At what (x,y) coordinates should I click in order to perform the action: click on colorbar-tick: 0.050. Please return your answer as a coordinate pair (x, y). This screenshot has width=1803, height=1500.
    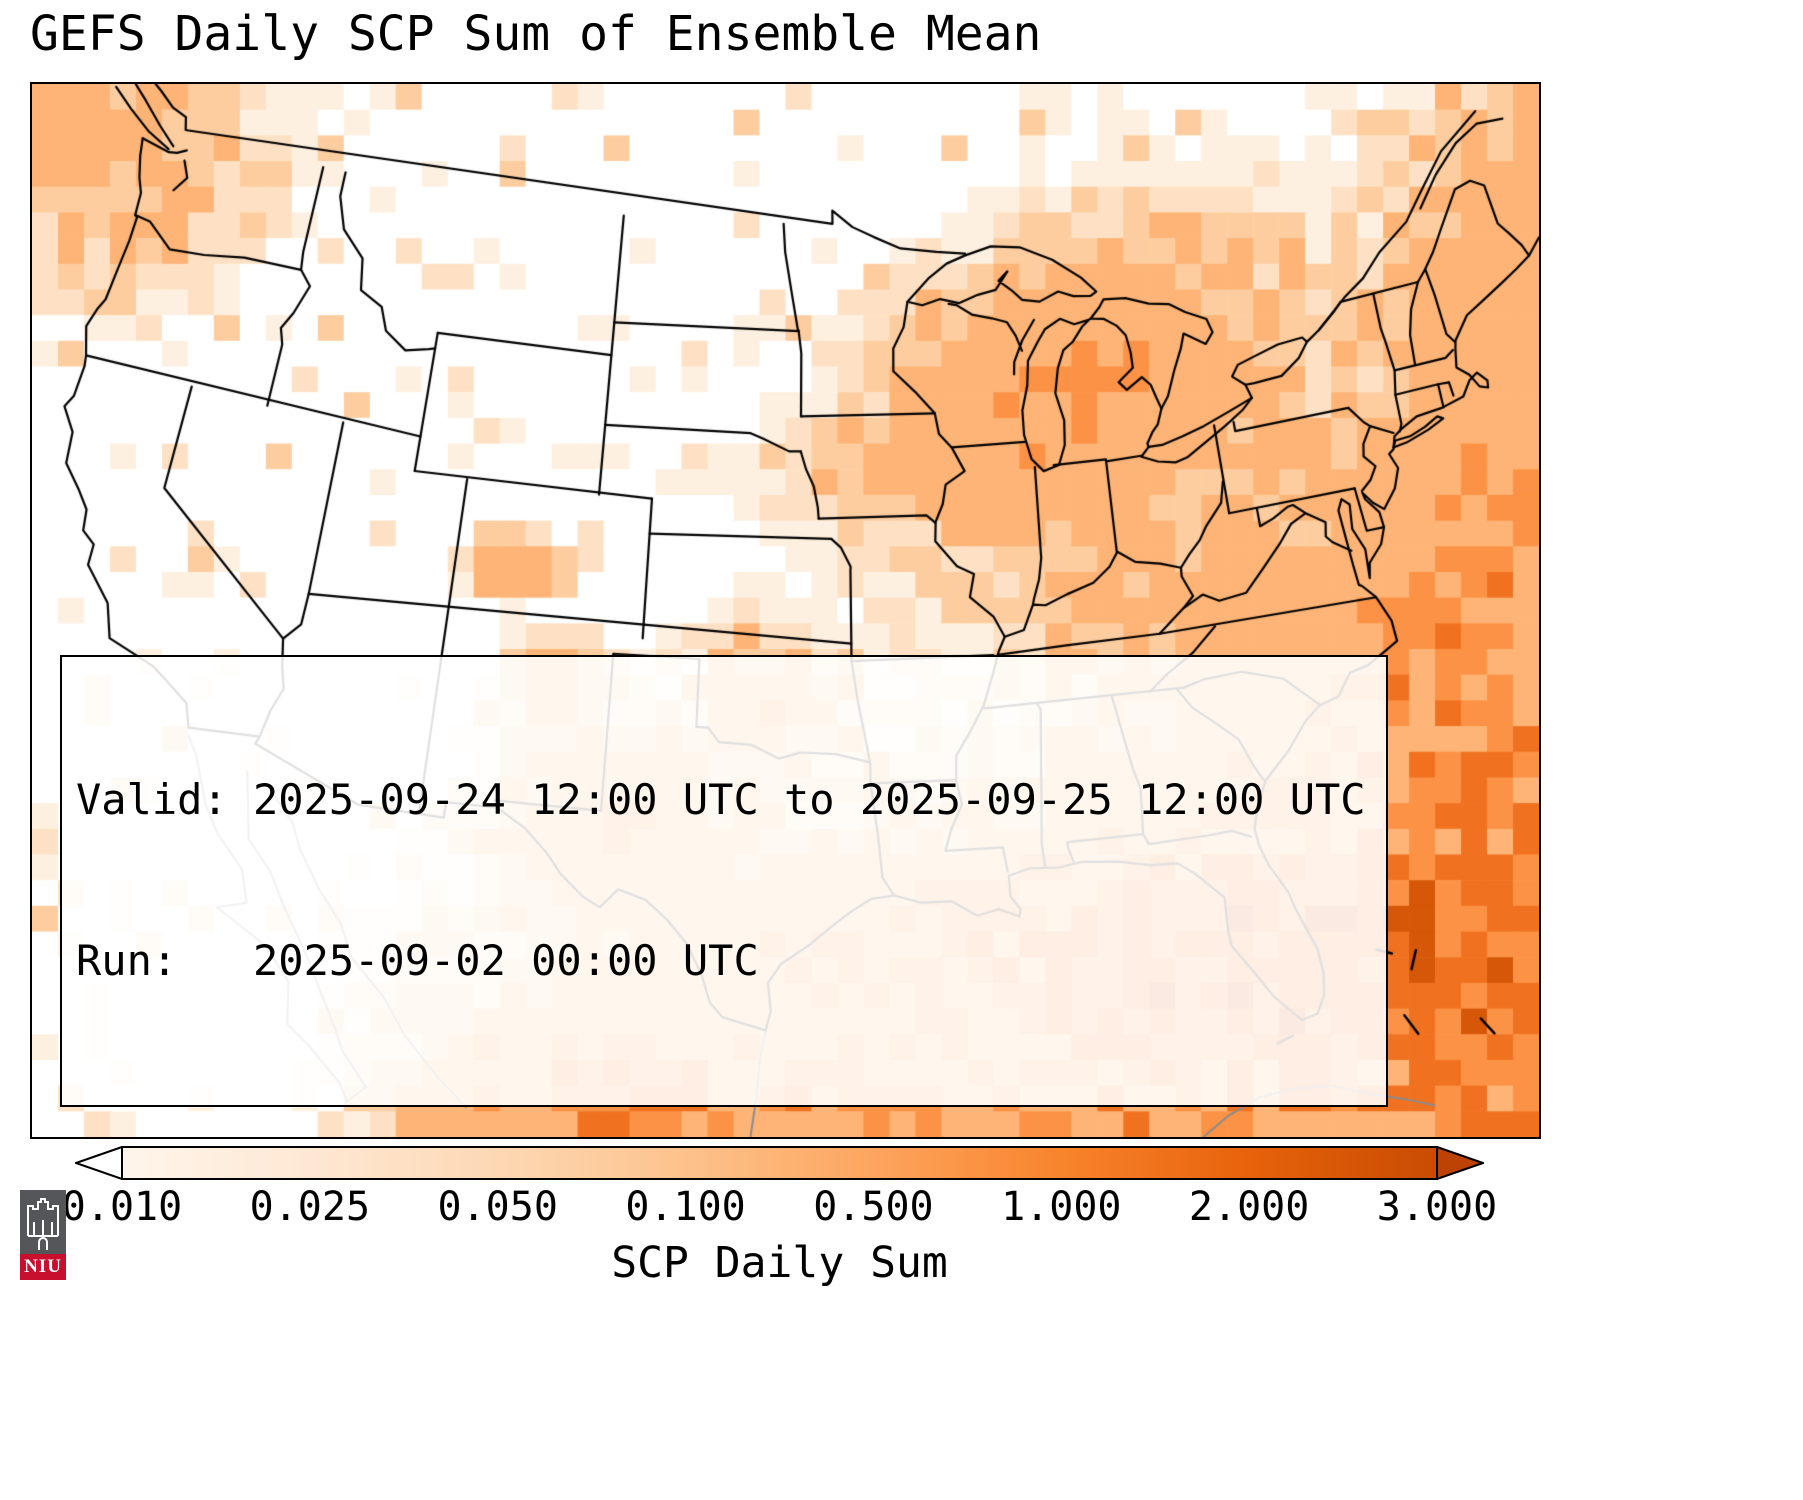
    Looking at the image, I should click on (497, 1207).